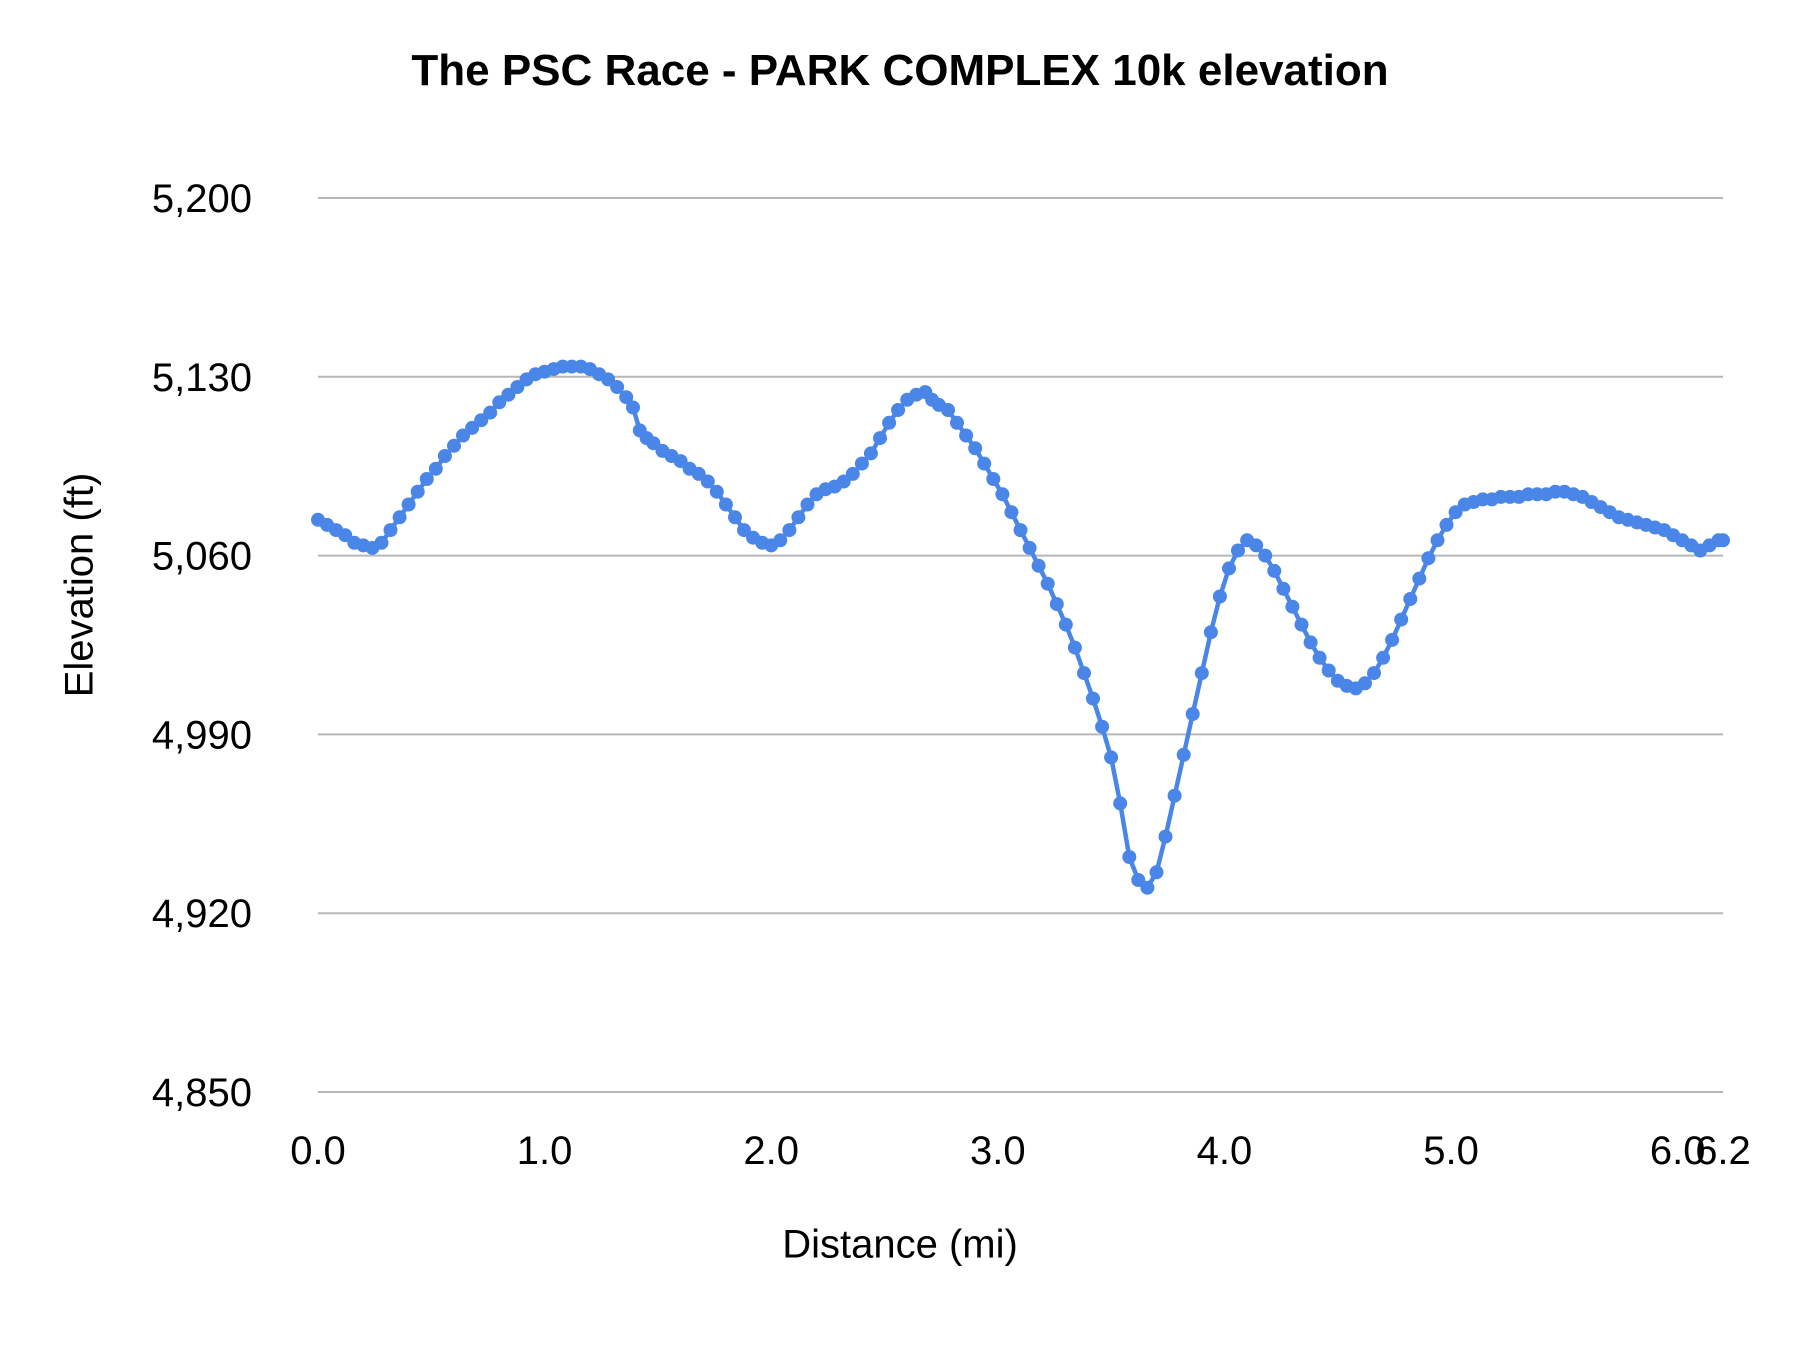  Describe the element at coordinates (1451, 1151) in the screenshot. I see `x-tick-label: 5.0` at that location.